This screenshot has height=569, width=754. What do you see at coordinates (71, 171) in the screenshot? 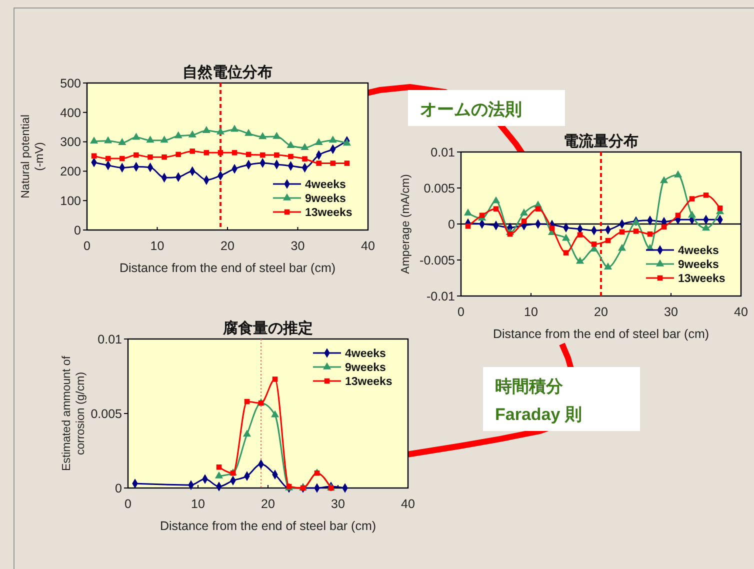
I see `y-tick-label: 200` at bounding box center [71, 171].